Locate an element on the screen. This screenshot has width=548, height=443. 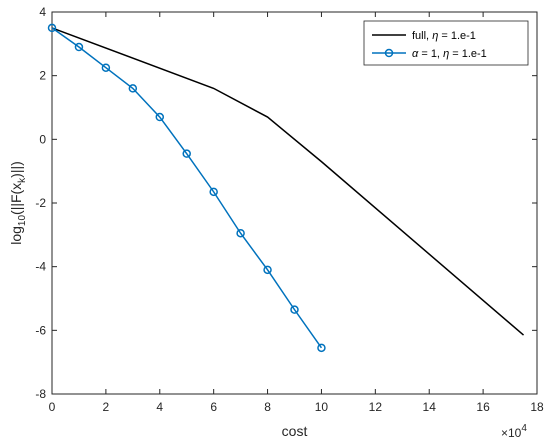
legend: full, η = 1.e-1 α = 1, η = 1.e-1 is located at coordinates (446, 43).